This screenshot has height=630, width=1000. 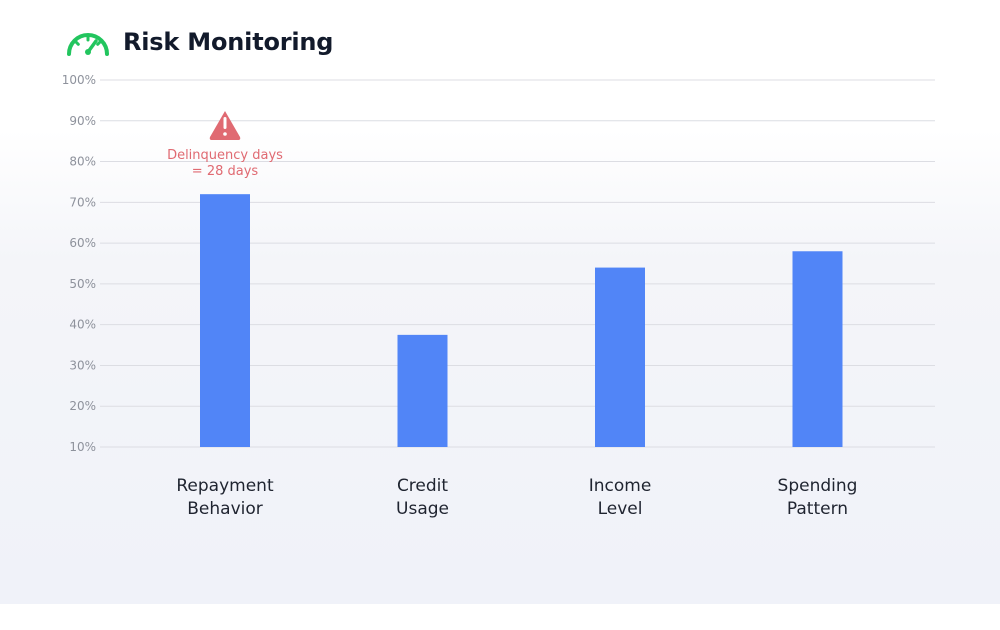 I want to click on y-tick-label: 30%, so click(x=82, y=365).